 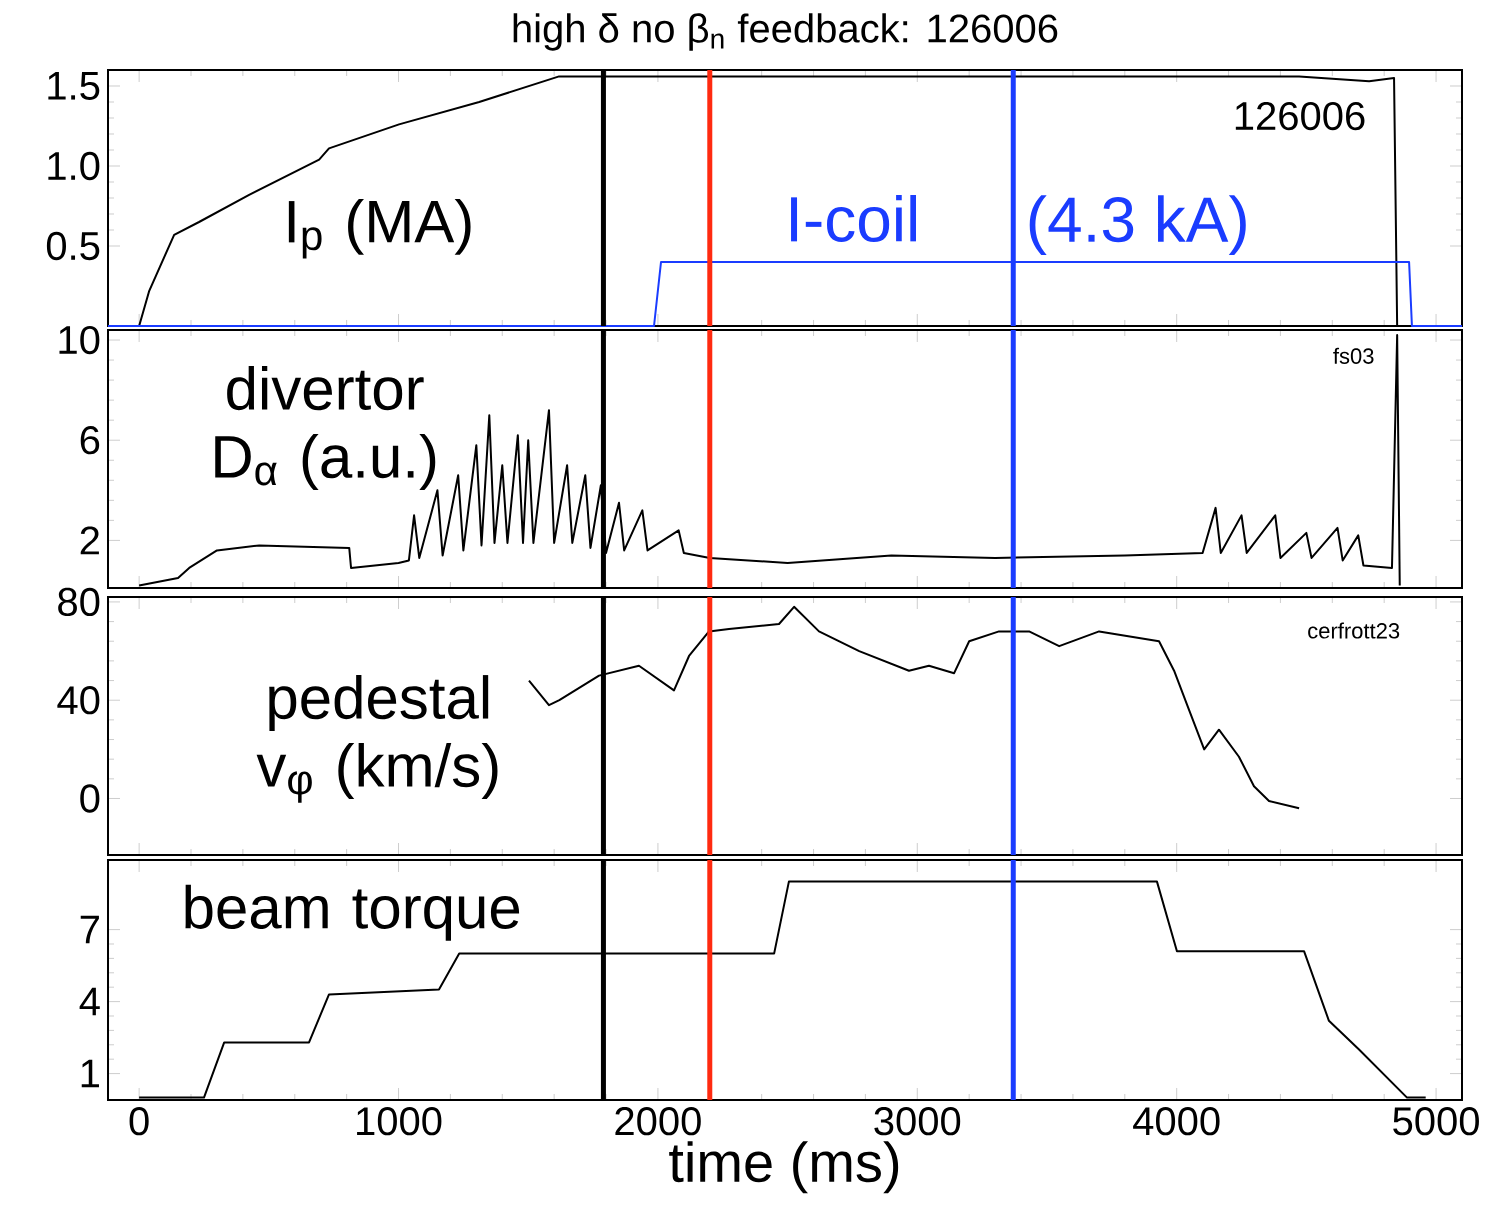 I want to click on y-axis-title: I$_{p}$ (MA), so click(x=379, y=228).